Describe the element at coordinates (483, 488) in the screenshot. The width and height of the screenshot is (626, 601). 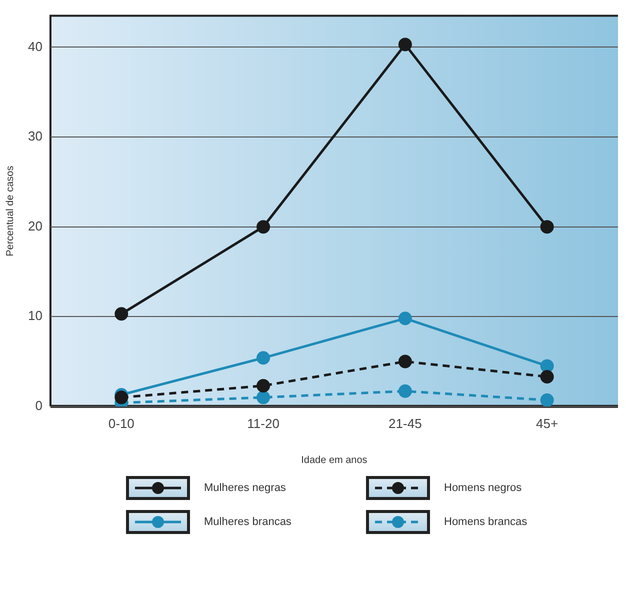
I see `legend-label: Homens negros` at that location.